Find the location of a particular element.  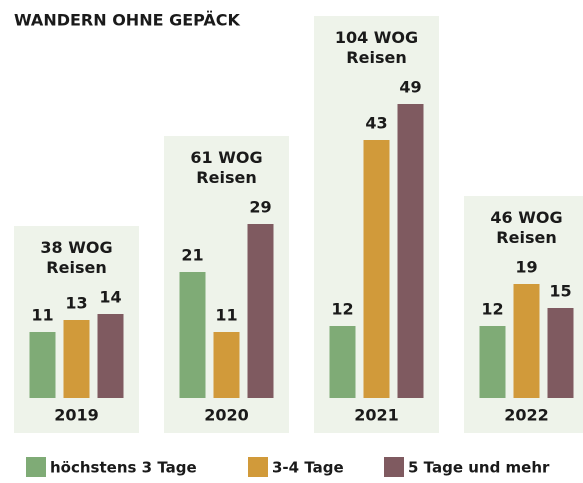

legend-label: 5 Tage und mehr is located at coordinates (479, 468).